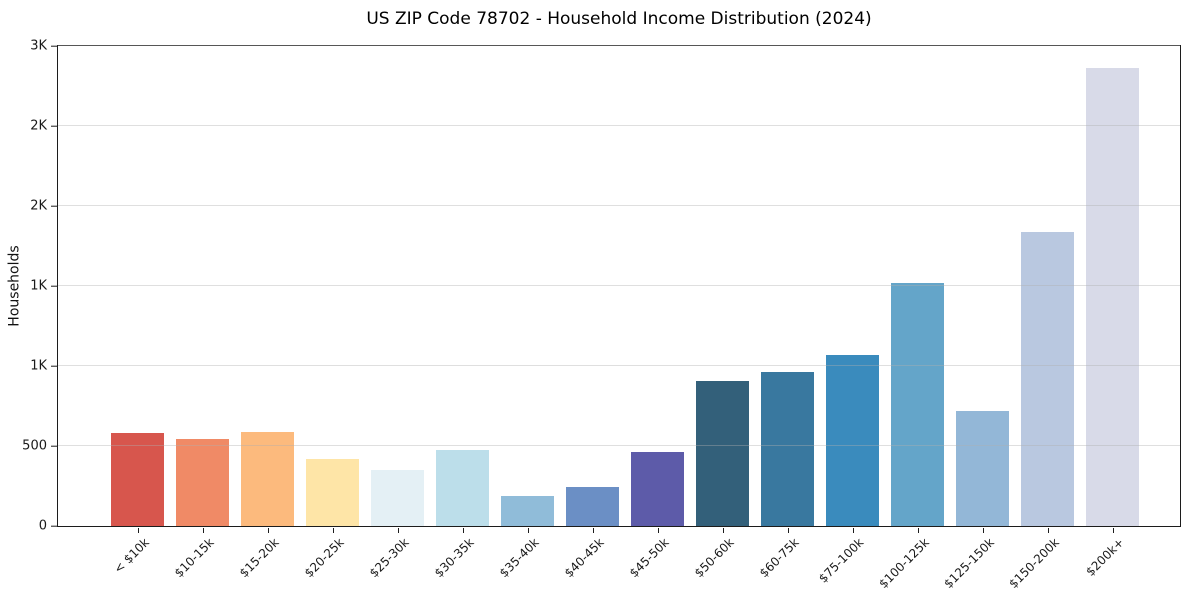 This screenshot has width=1189, height=590. What do you see at coordinates (592, 313) in the screenshot?
I see `bar-slot: $40-45k` at bounding box center [592, 313].